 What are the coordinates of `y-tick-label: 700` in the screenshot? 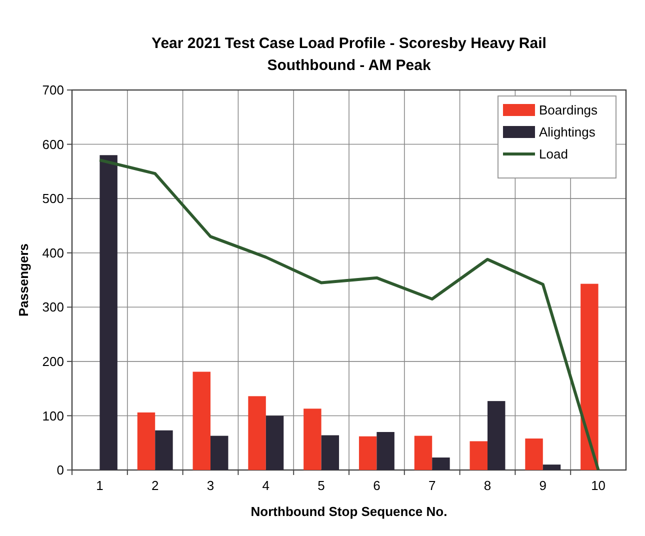 It's located at (53, 90).